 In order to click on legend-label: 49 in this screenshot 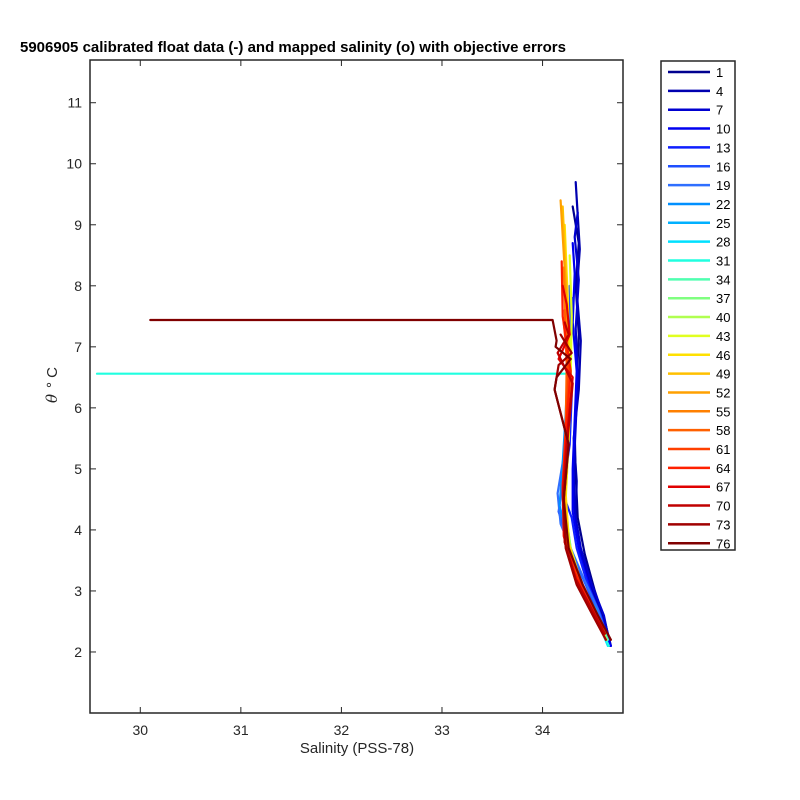, I will do `click(723, 374)`.